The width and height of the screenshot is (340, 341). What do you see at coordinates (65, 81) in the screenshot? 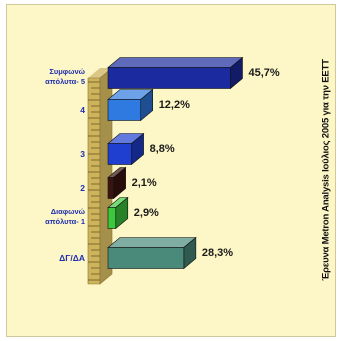
I see `category-label-line: απόλυτα- 5` at bounding box center [65, 81].